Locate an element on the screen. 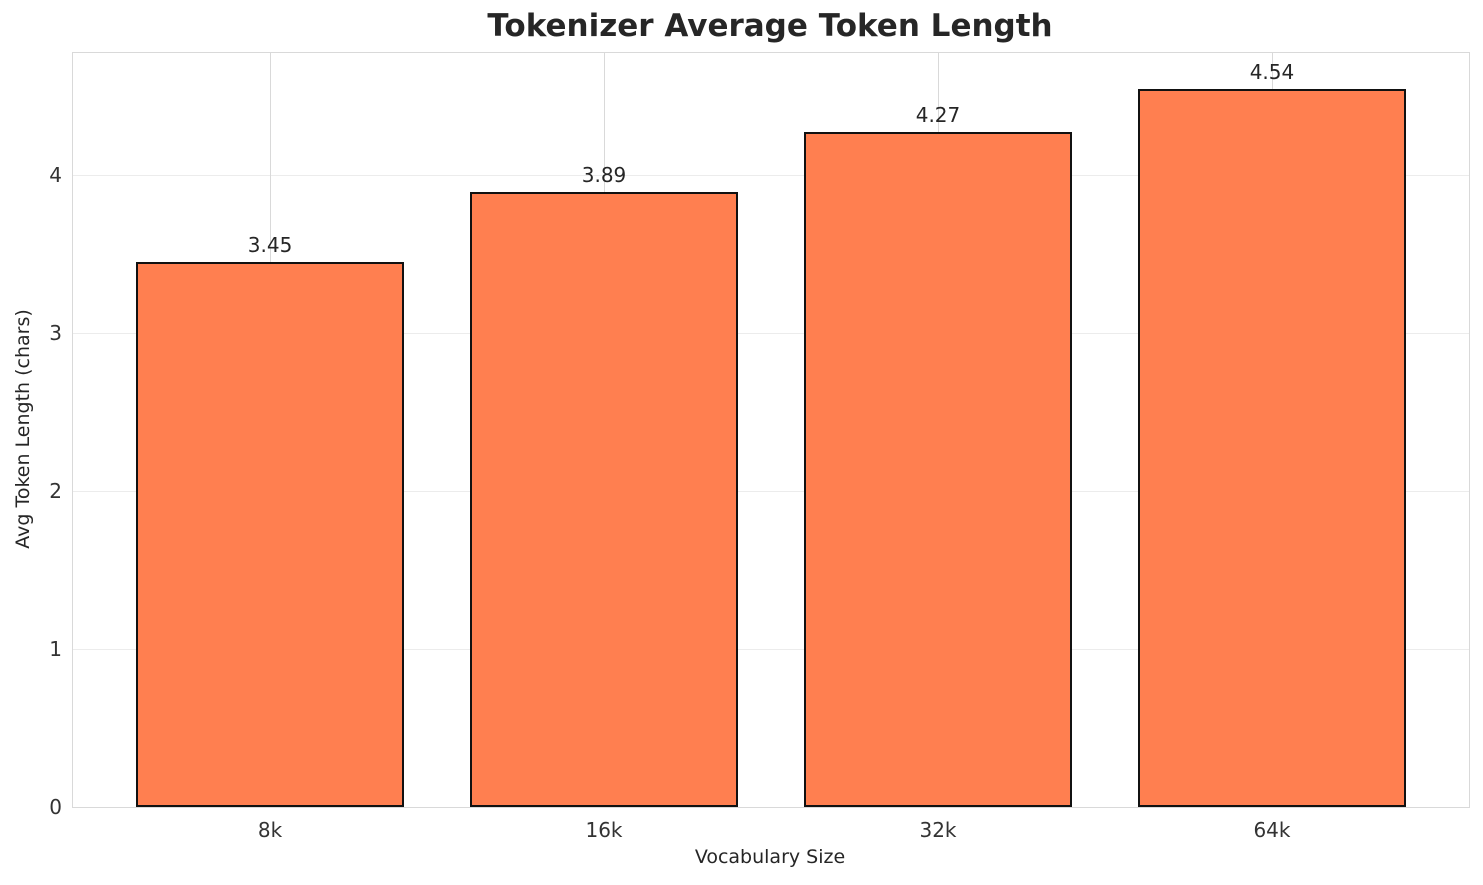  x-axis-label: Vocabulary Size is located at coordinates (770, 857).